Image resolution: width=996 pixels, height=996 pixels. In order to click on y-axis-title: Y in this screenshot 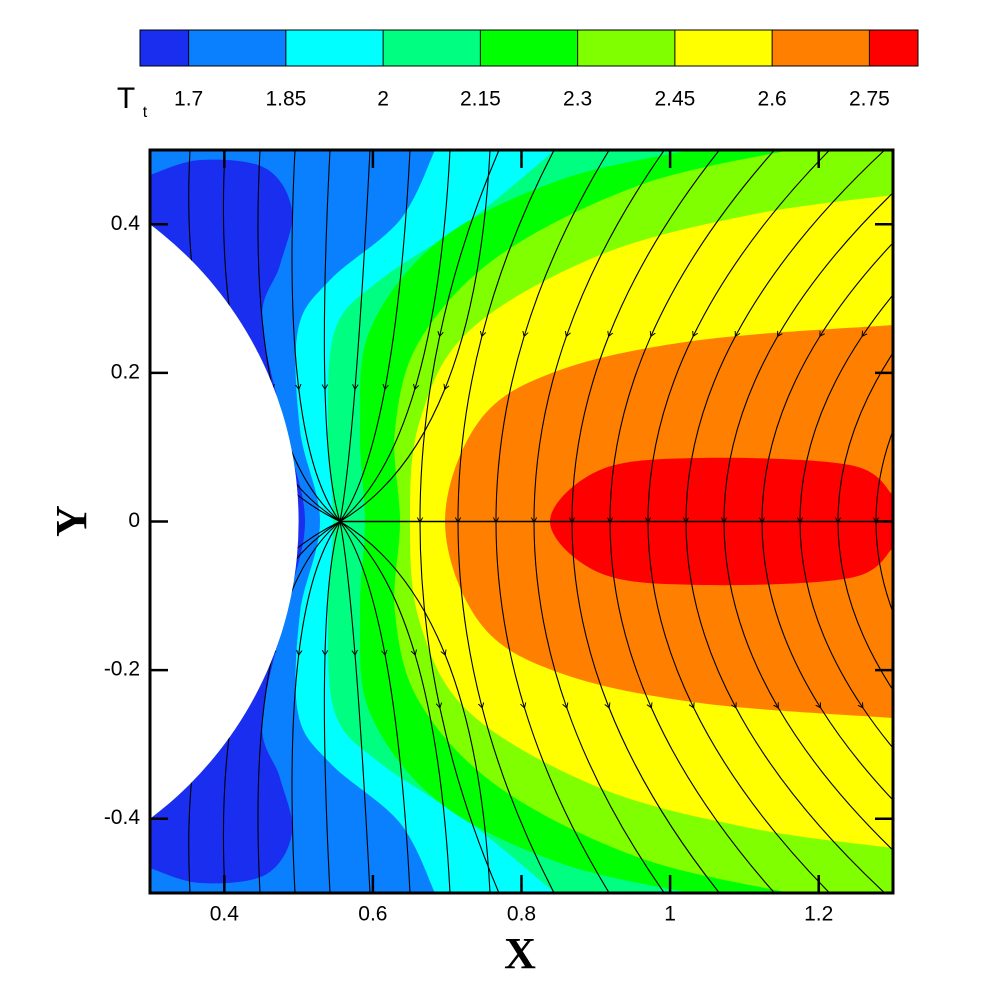, I will do `click(71, 521)`.